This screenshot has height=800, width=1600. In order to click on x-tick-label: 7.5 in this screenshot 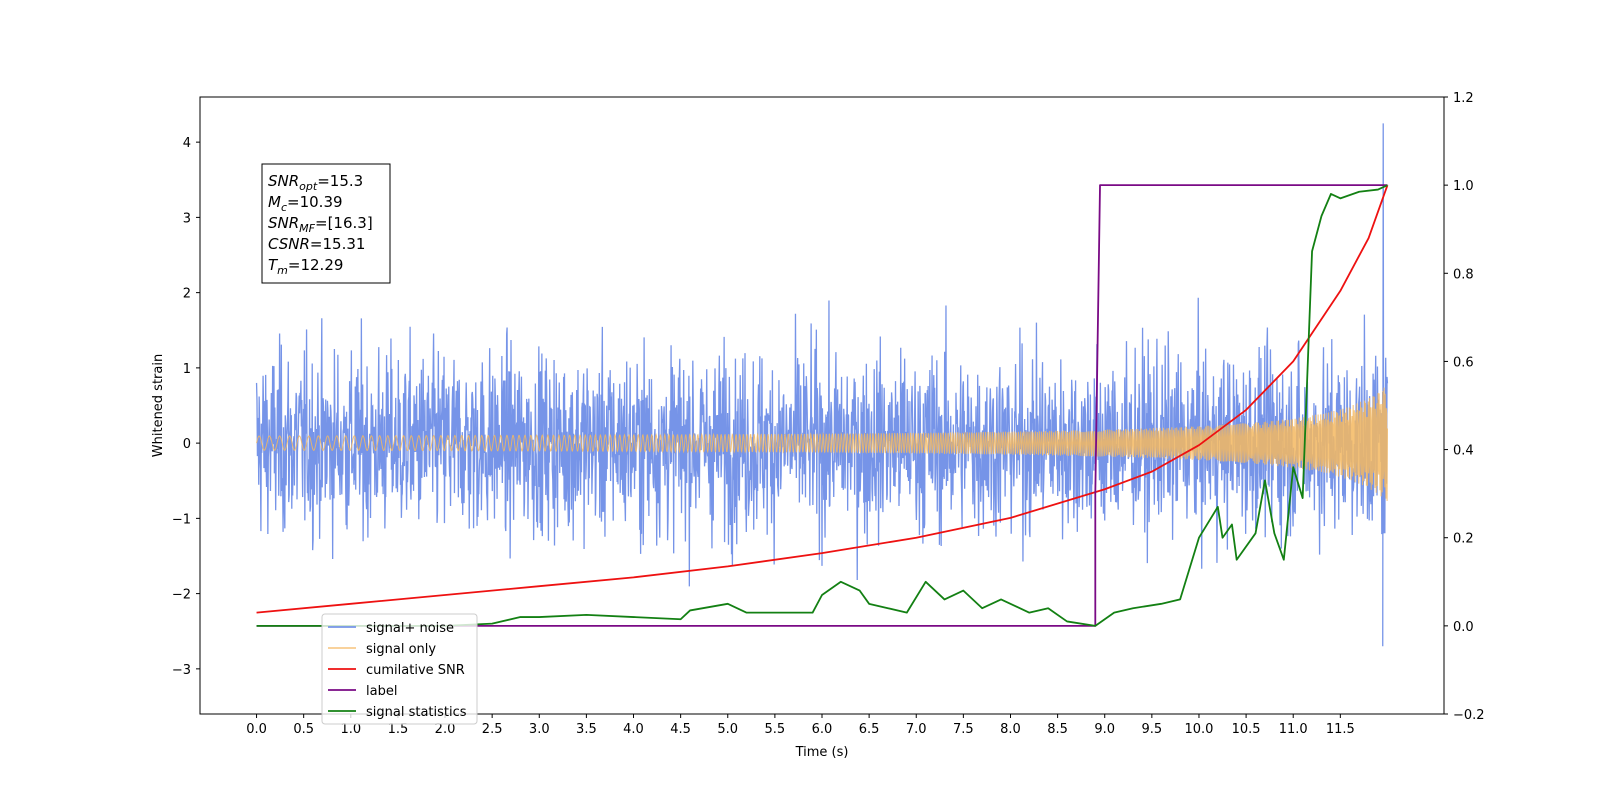, I will do `click(963, 729)`.